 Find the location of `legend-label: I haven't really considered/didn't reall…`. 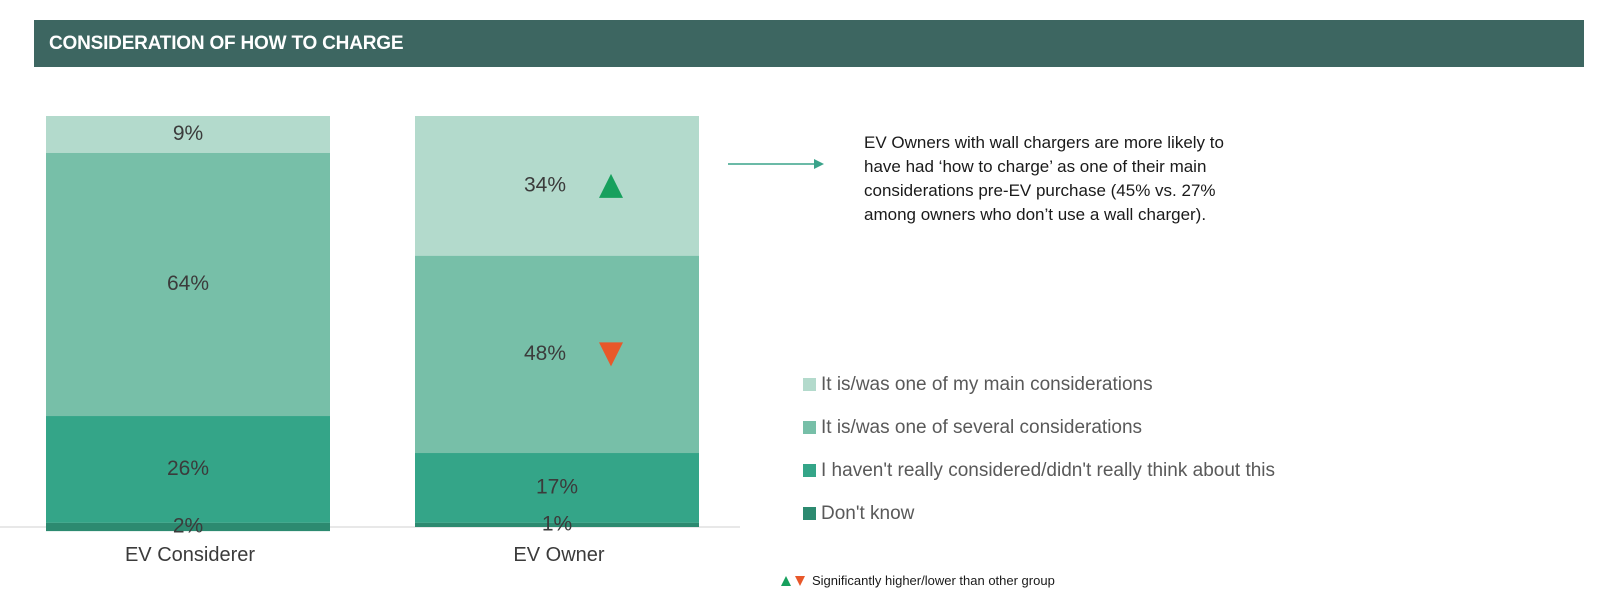

legend-label: I haven't really considered/didn't reall… is located at coordinates (1048, 470).